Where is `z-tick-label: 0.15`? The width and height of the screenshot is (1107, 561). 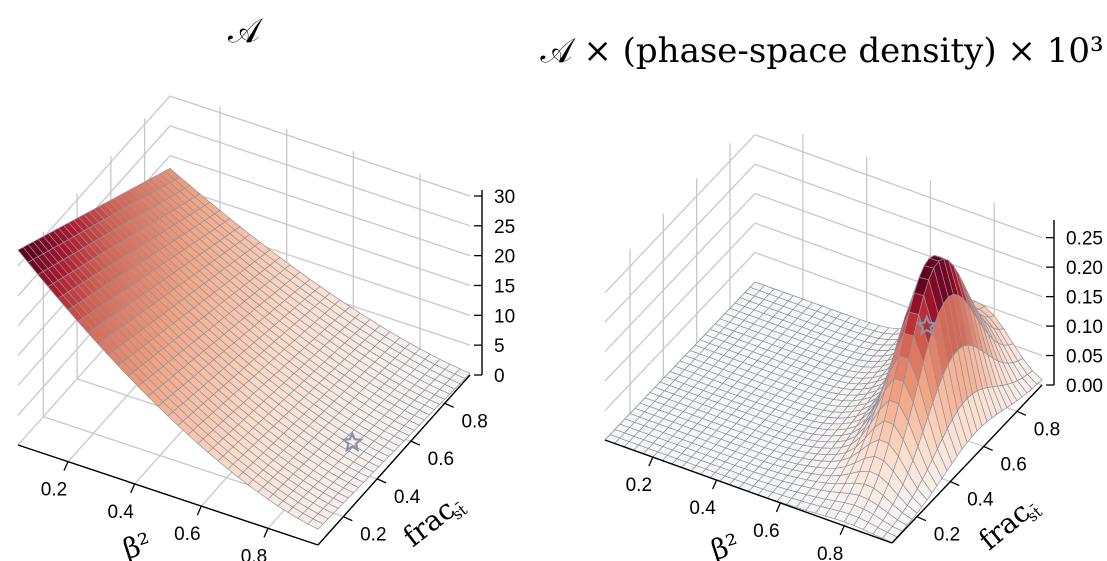 z-tick-label: 0.15 is located at coordinates (1084, 298).